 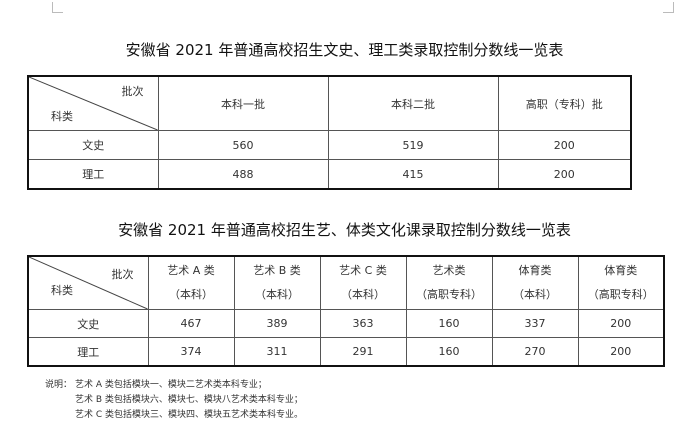 I want to click on table-row: 文史 560 519 200, so click(x=329, y=145).